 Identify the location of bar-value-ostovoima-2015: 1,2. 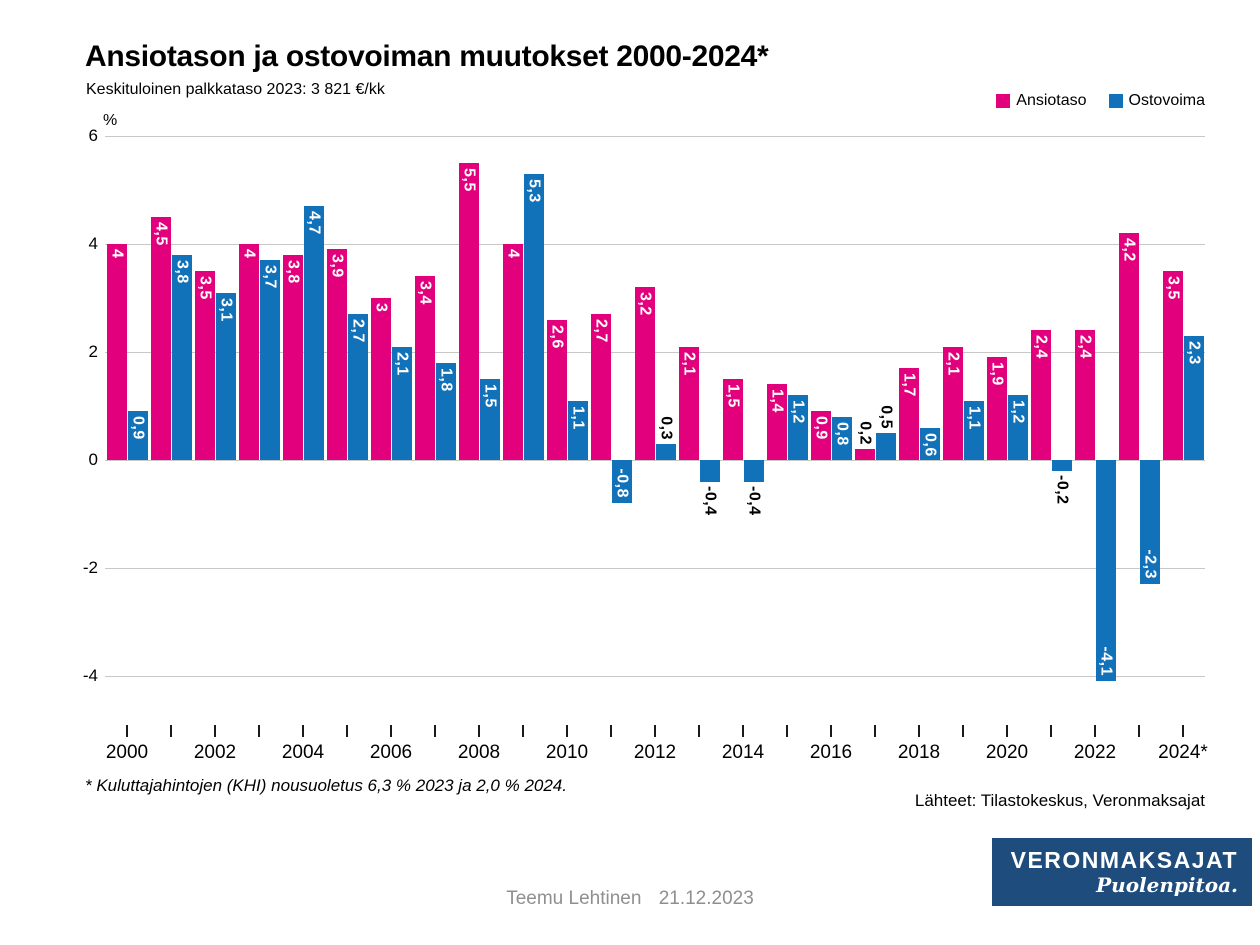
(798, 412).